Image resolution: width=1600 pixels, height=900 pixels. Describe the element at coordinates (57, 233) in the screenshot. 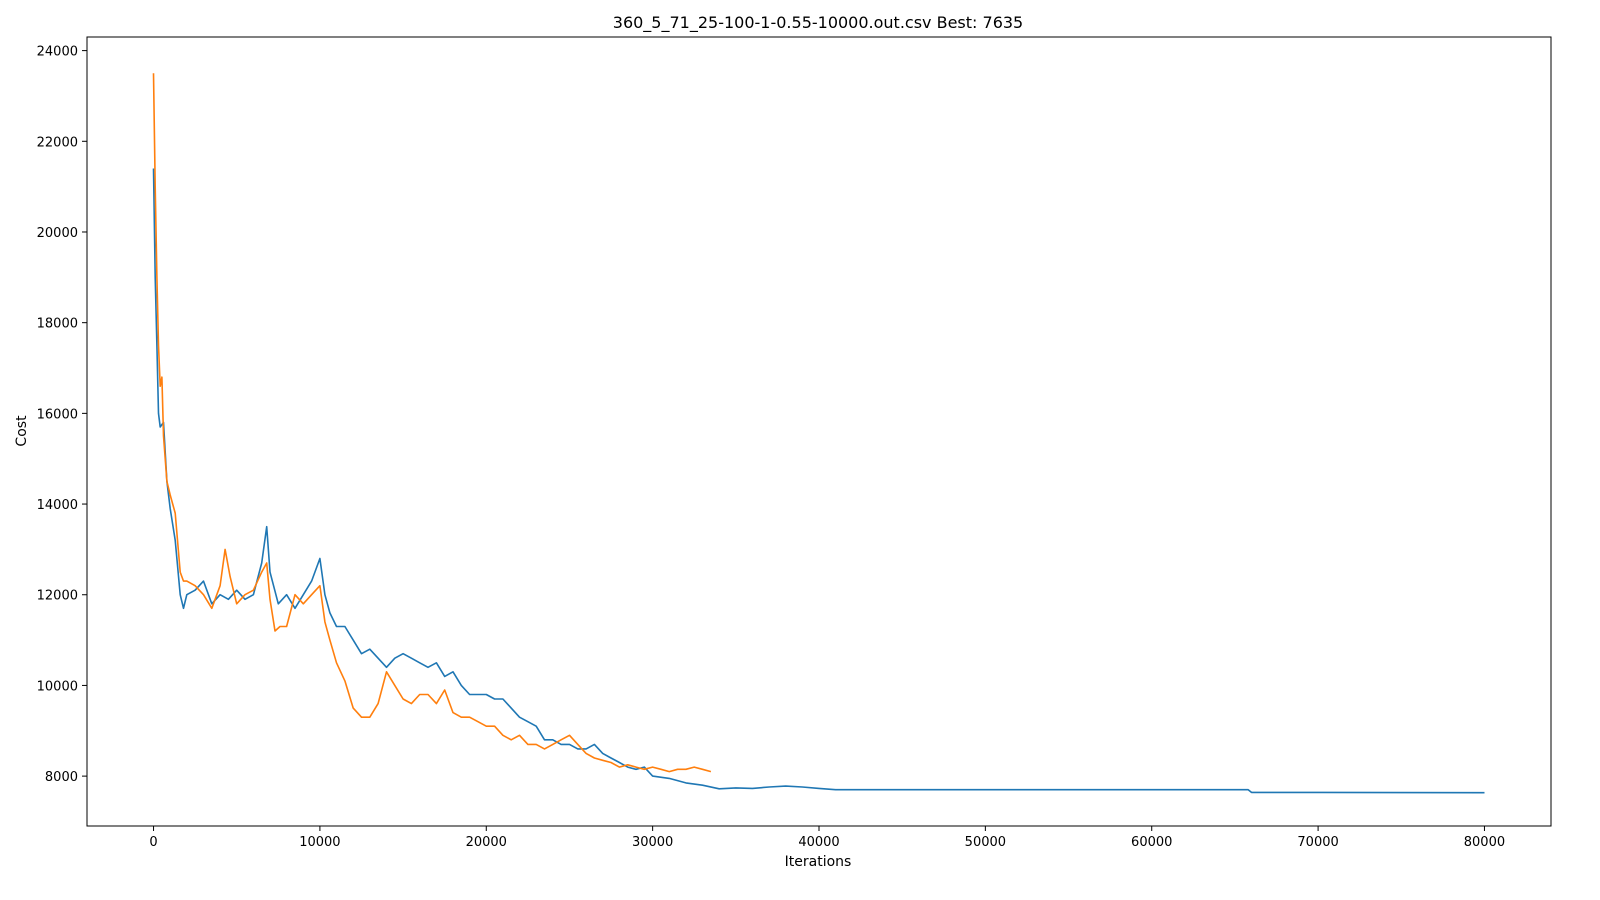

I see `y-tick-label: 20000` at that location.